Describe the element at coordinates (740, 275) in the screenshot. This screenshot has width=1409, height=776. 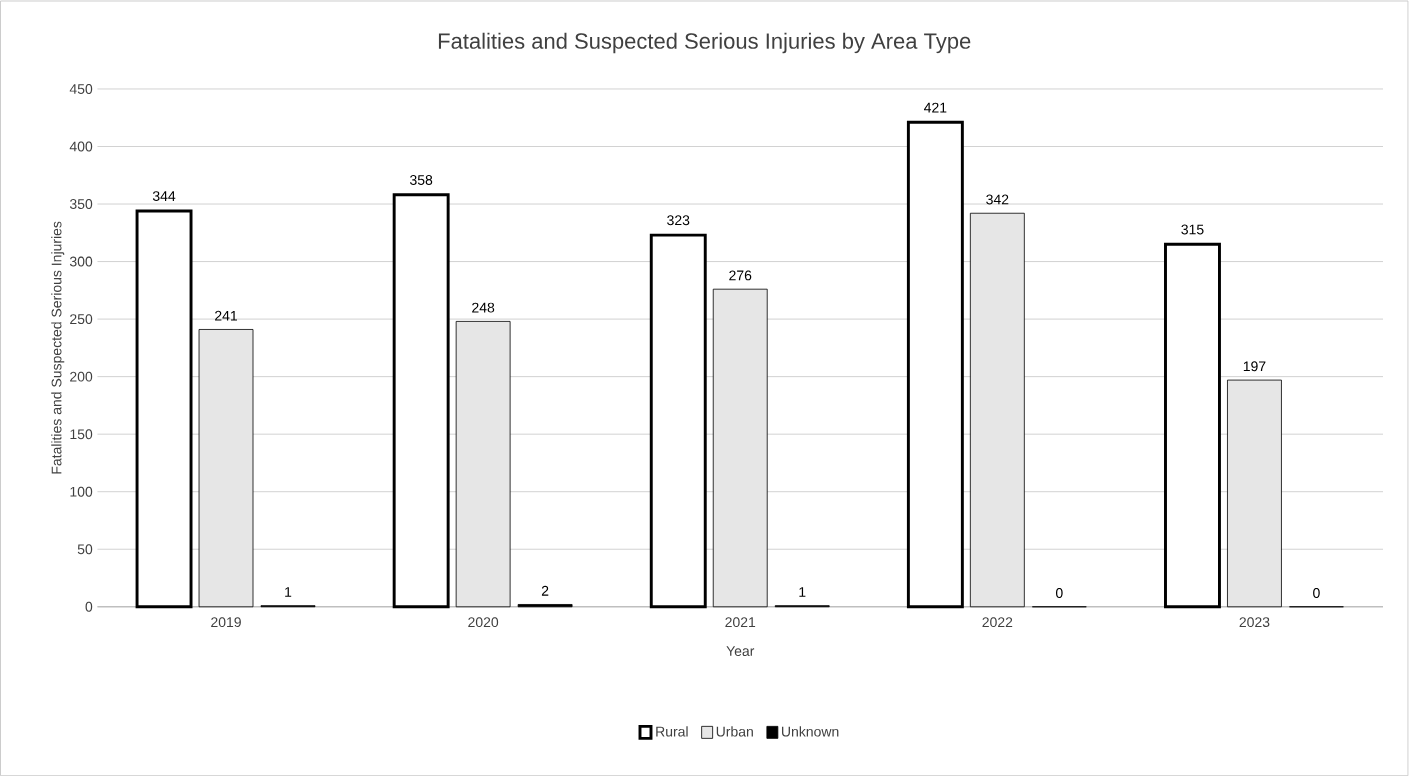
I see `data-label: 276` at that location.